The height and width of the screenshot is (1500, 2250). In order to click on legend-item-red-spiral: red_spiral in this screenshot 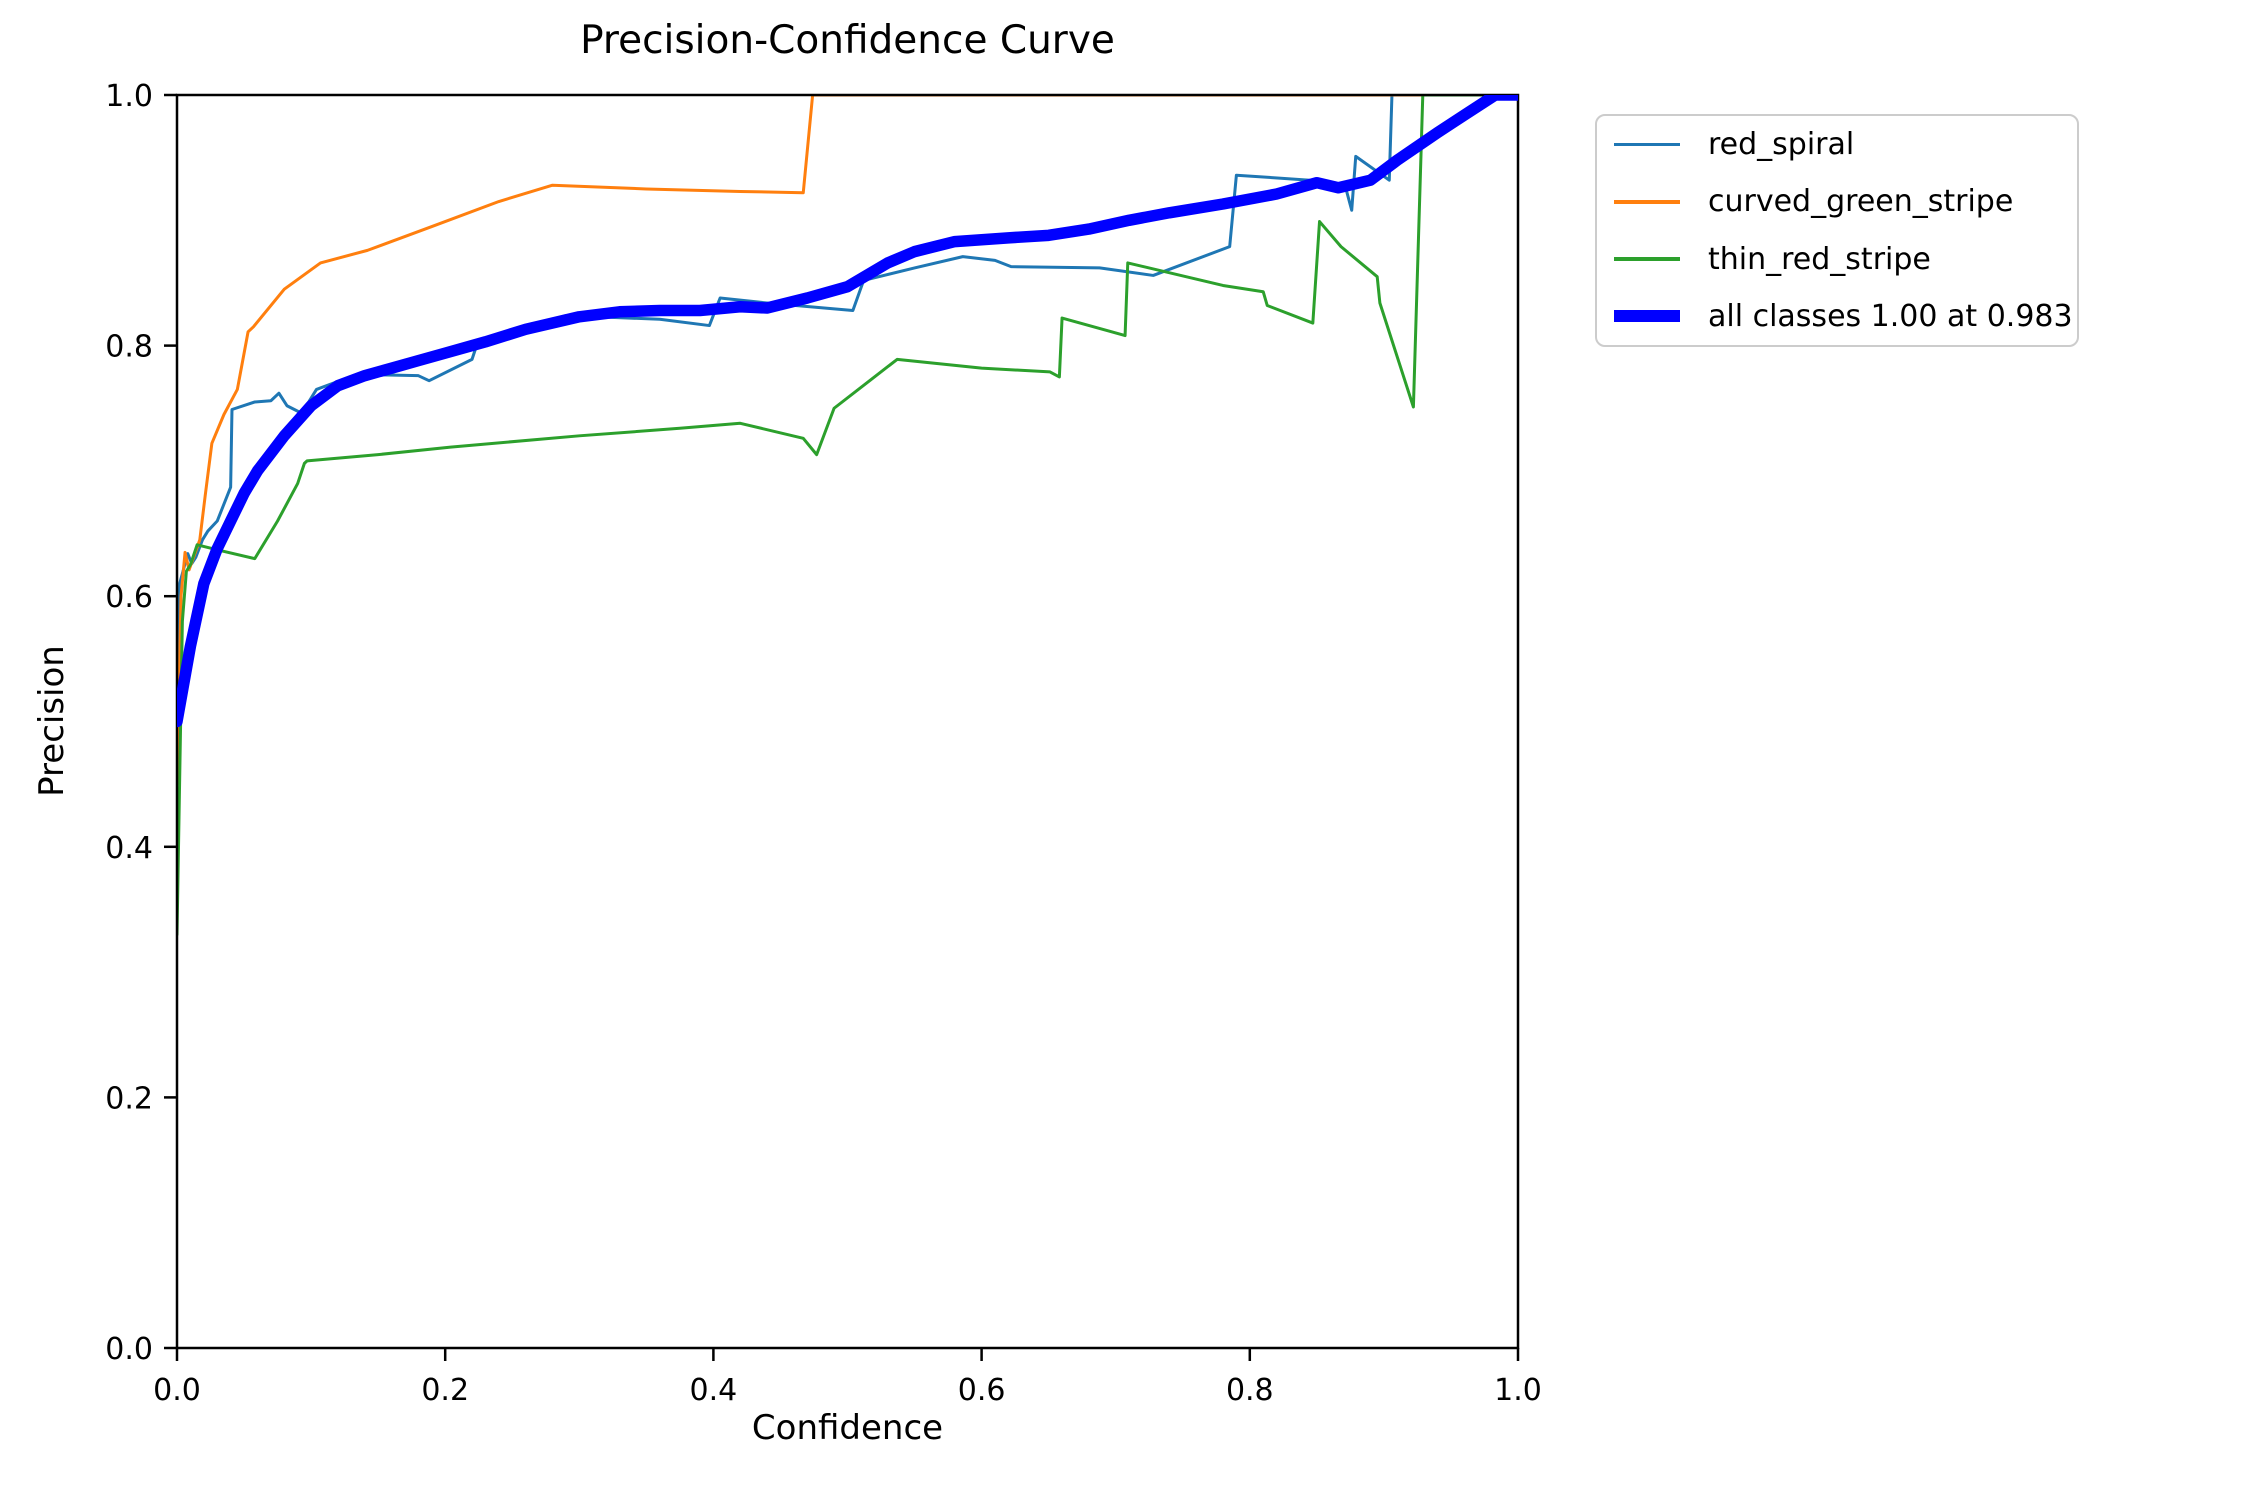, I will do `click(1837, 144)`.